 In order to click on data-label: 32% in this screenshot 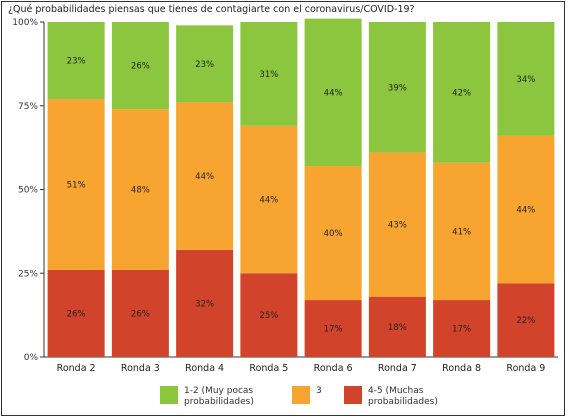, I will do `click(204, 304)`.